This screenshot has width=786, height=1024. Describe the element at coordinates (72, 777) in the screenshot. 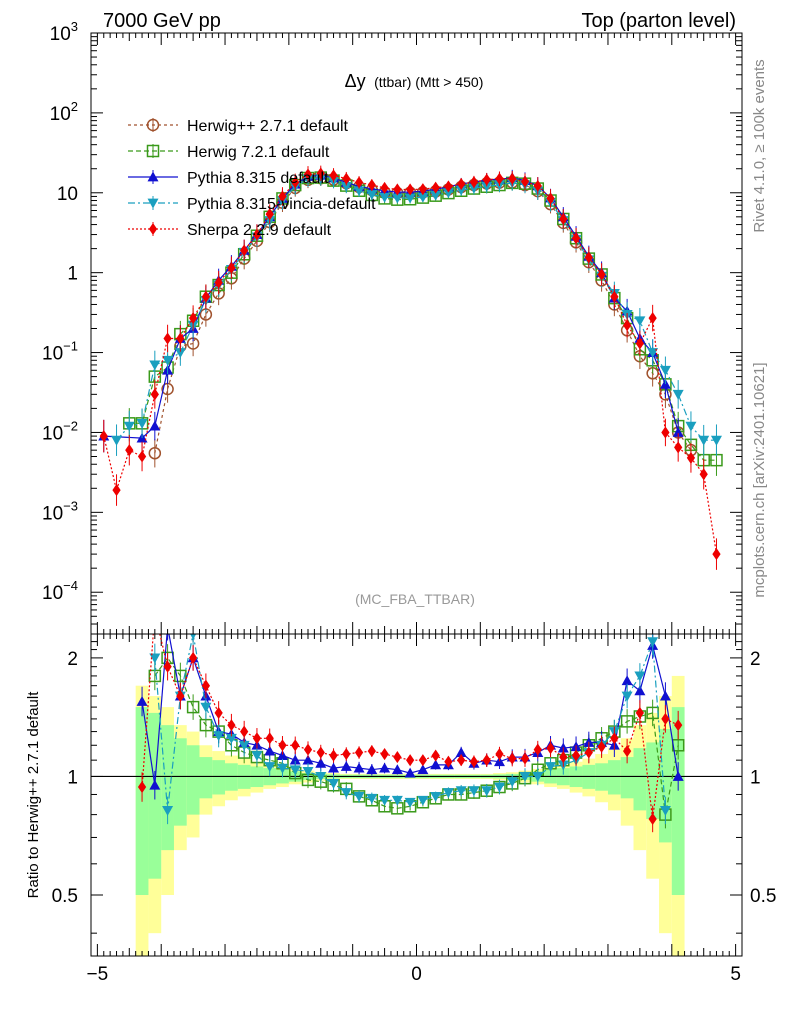

I see `ratio-ytick-label-left: 1` at that location.